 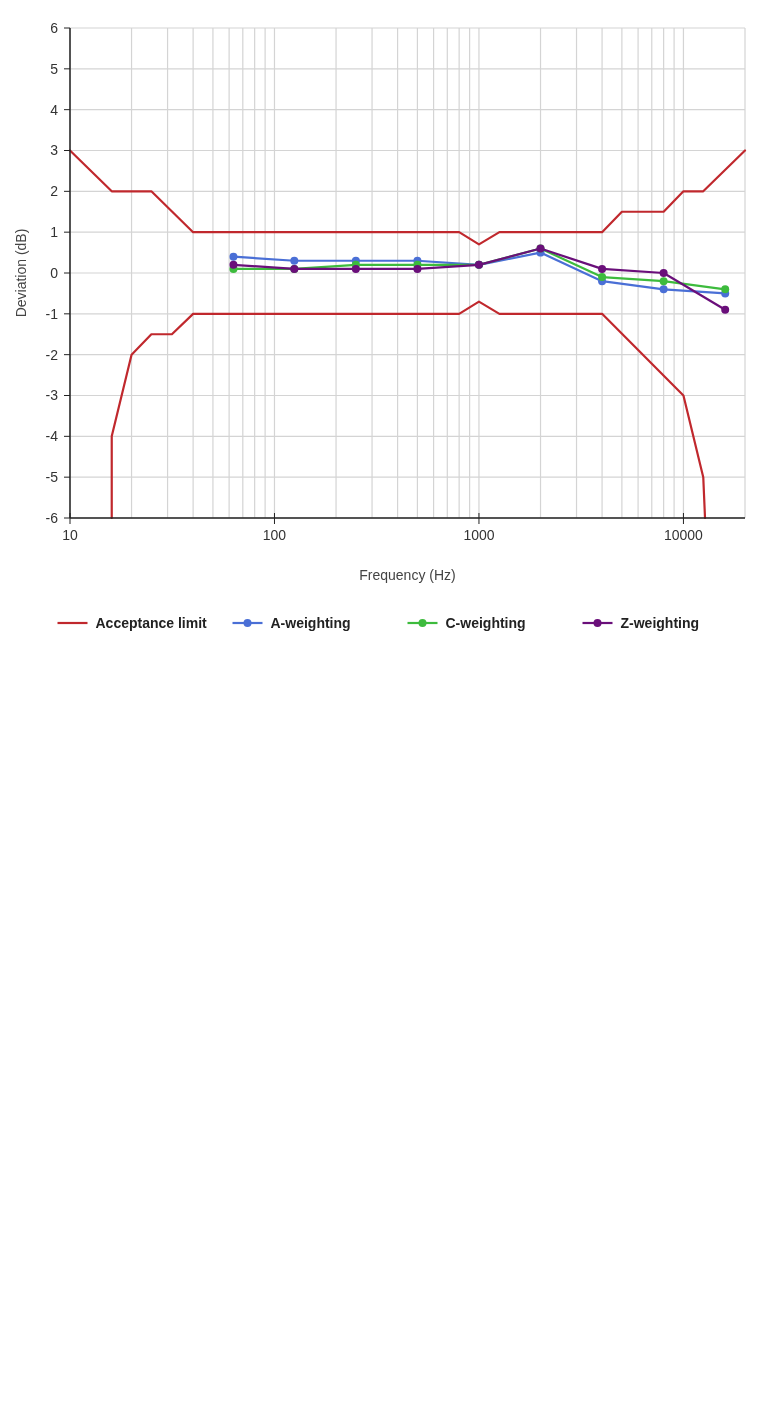 I want to click on x-tick-label: 1000, so click(x=479, y=535).